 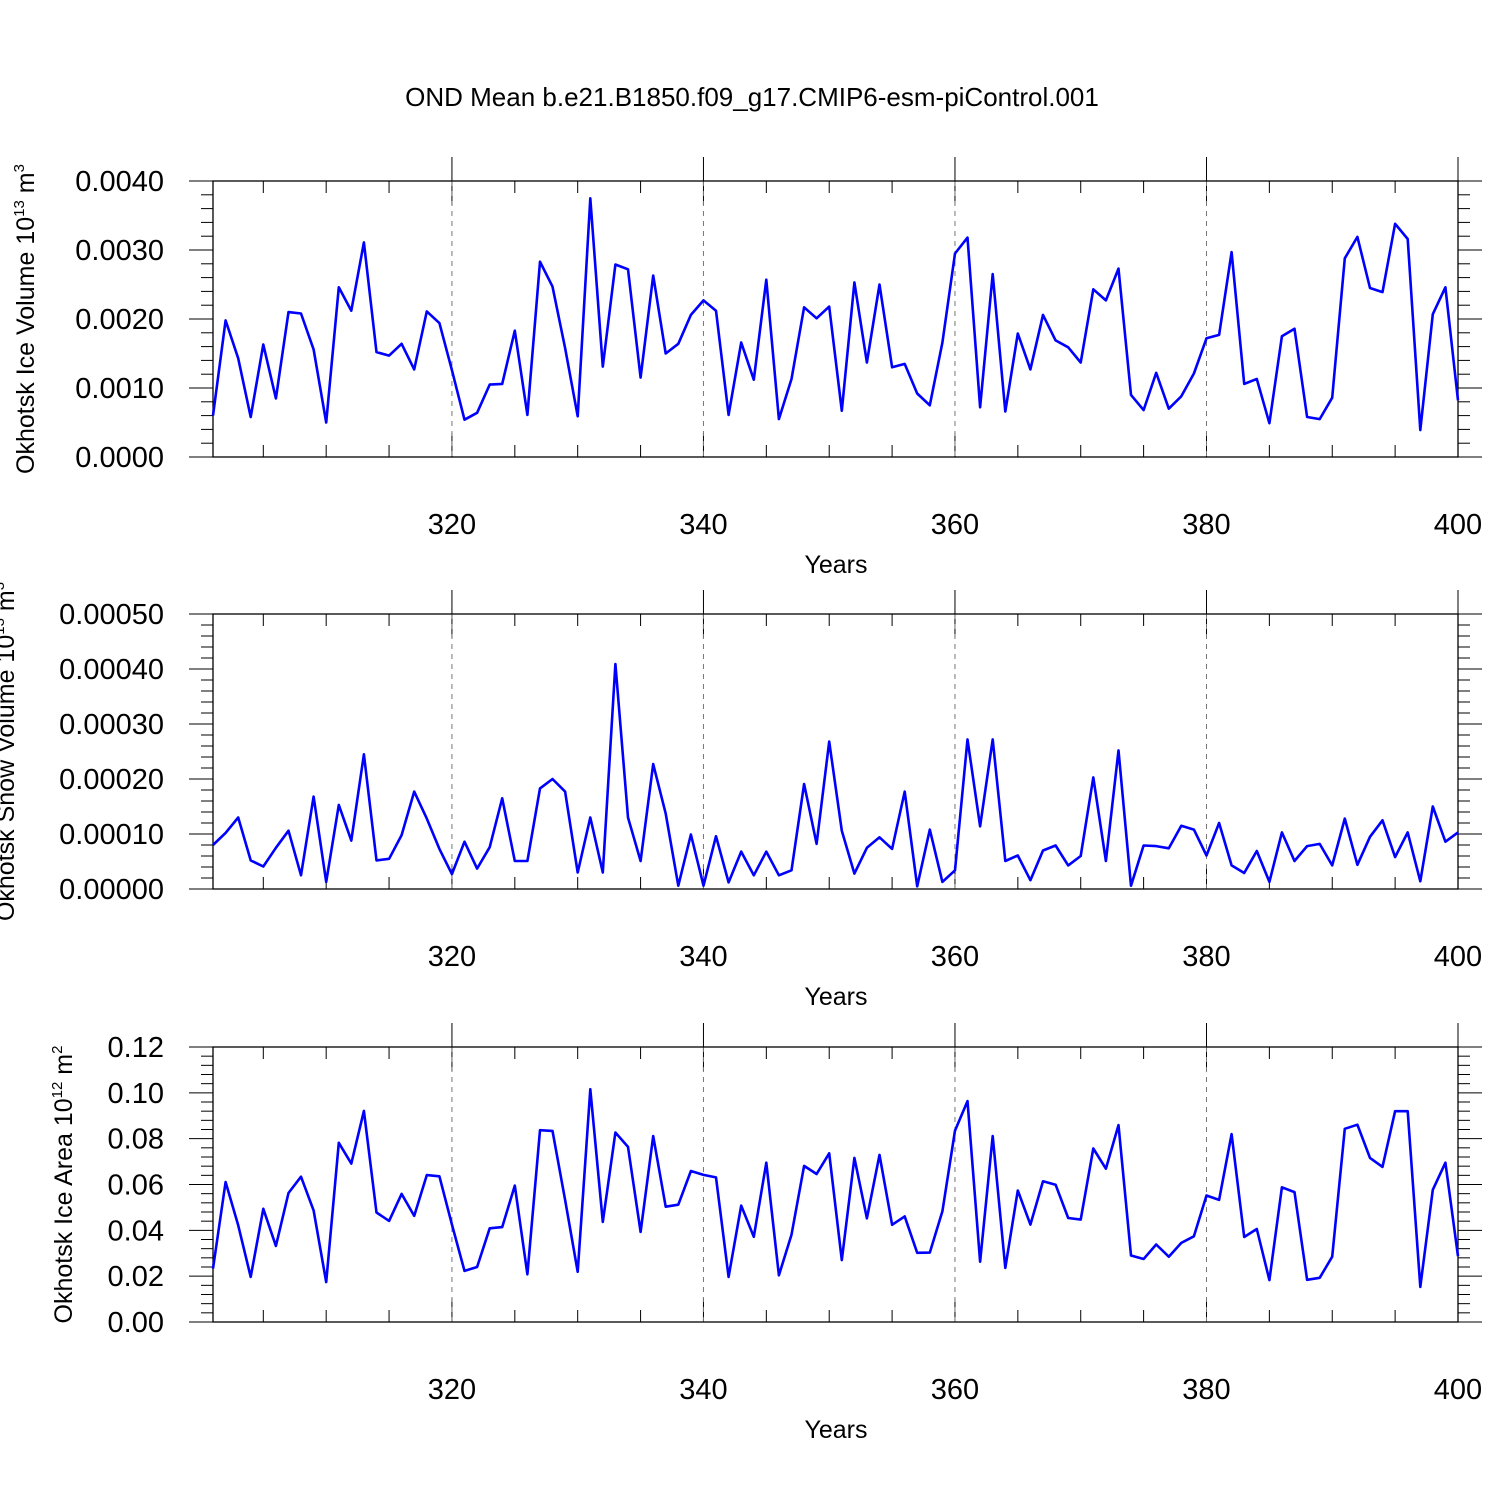 What do you see at coordinates (136, 1231) in the screenshot?
I see `y-tick-label: 0.04` at bounding box center [136, 1231].